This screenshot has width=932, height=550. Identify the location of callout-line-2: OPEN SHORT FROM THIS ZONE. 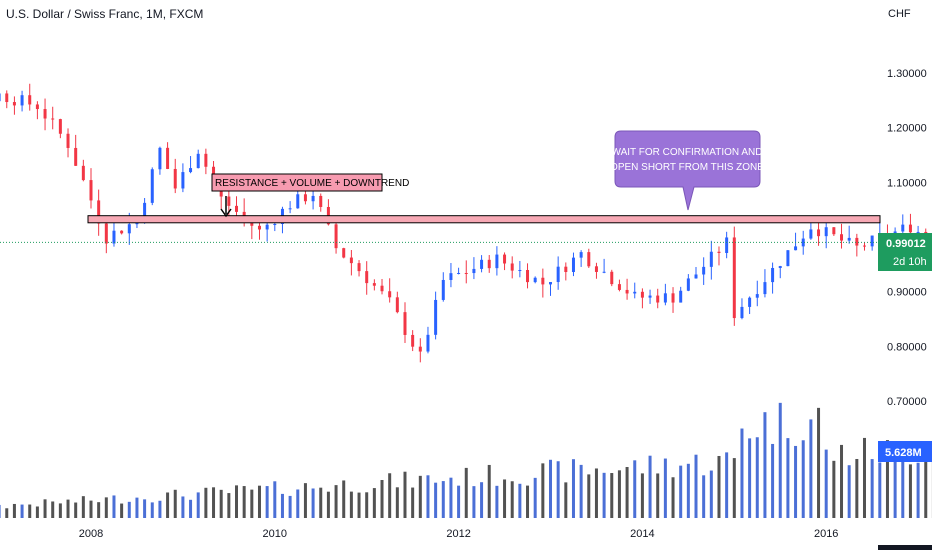
(687, 167).